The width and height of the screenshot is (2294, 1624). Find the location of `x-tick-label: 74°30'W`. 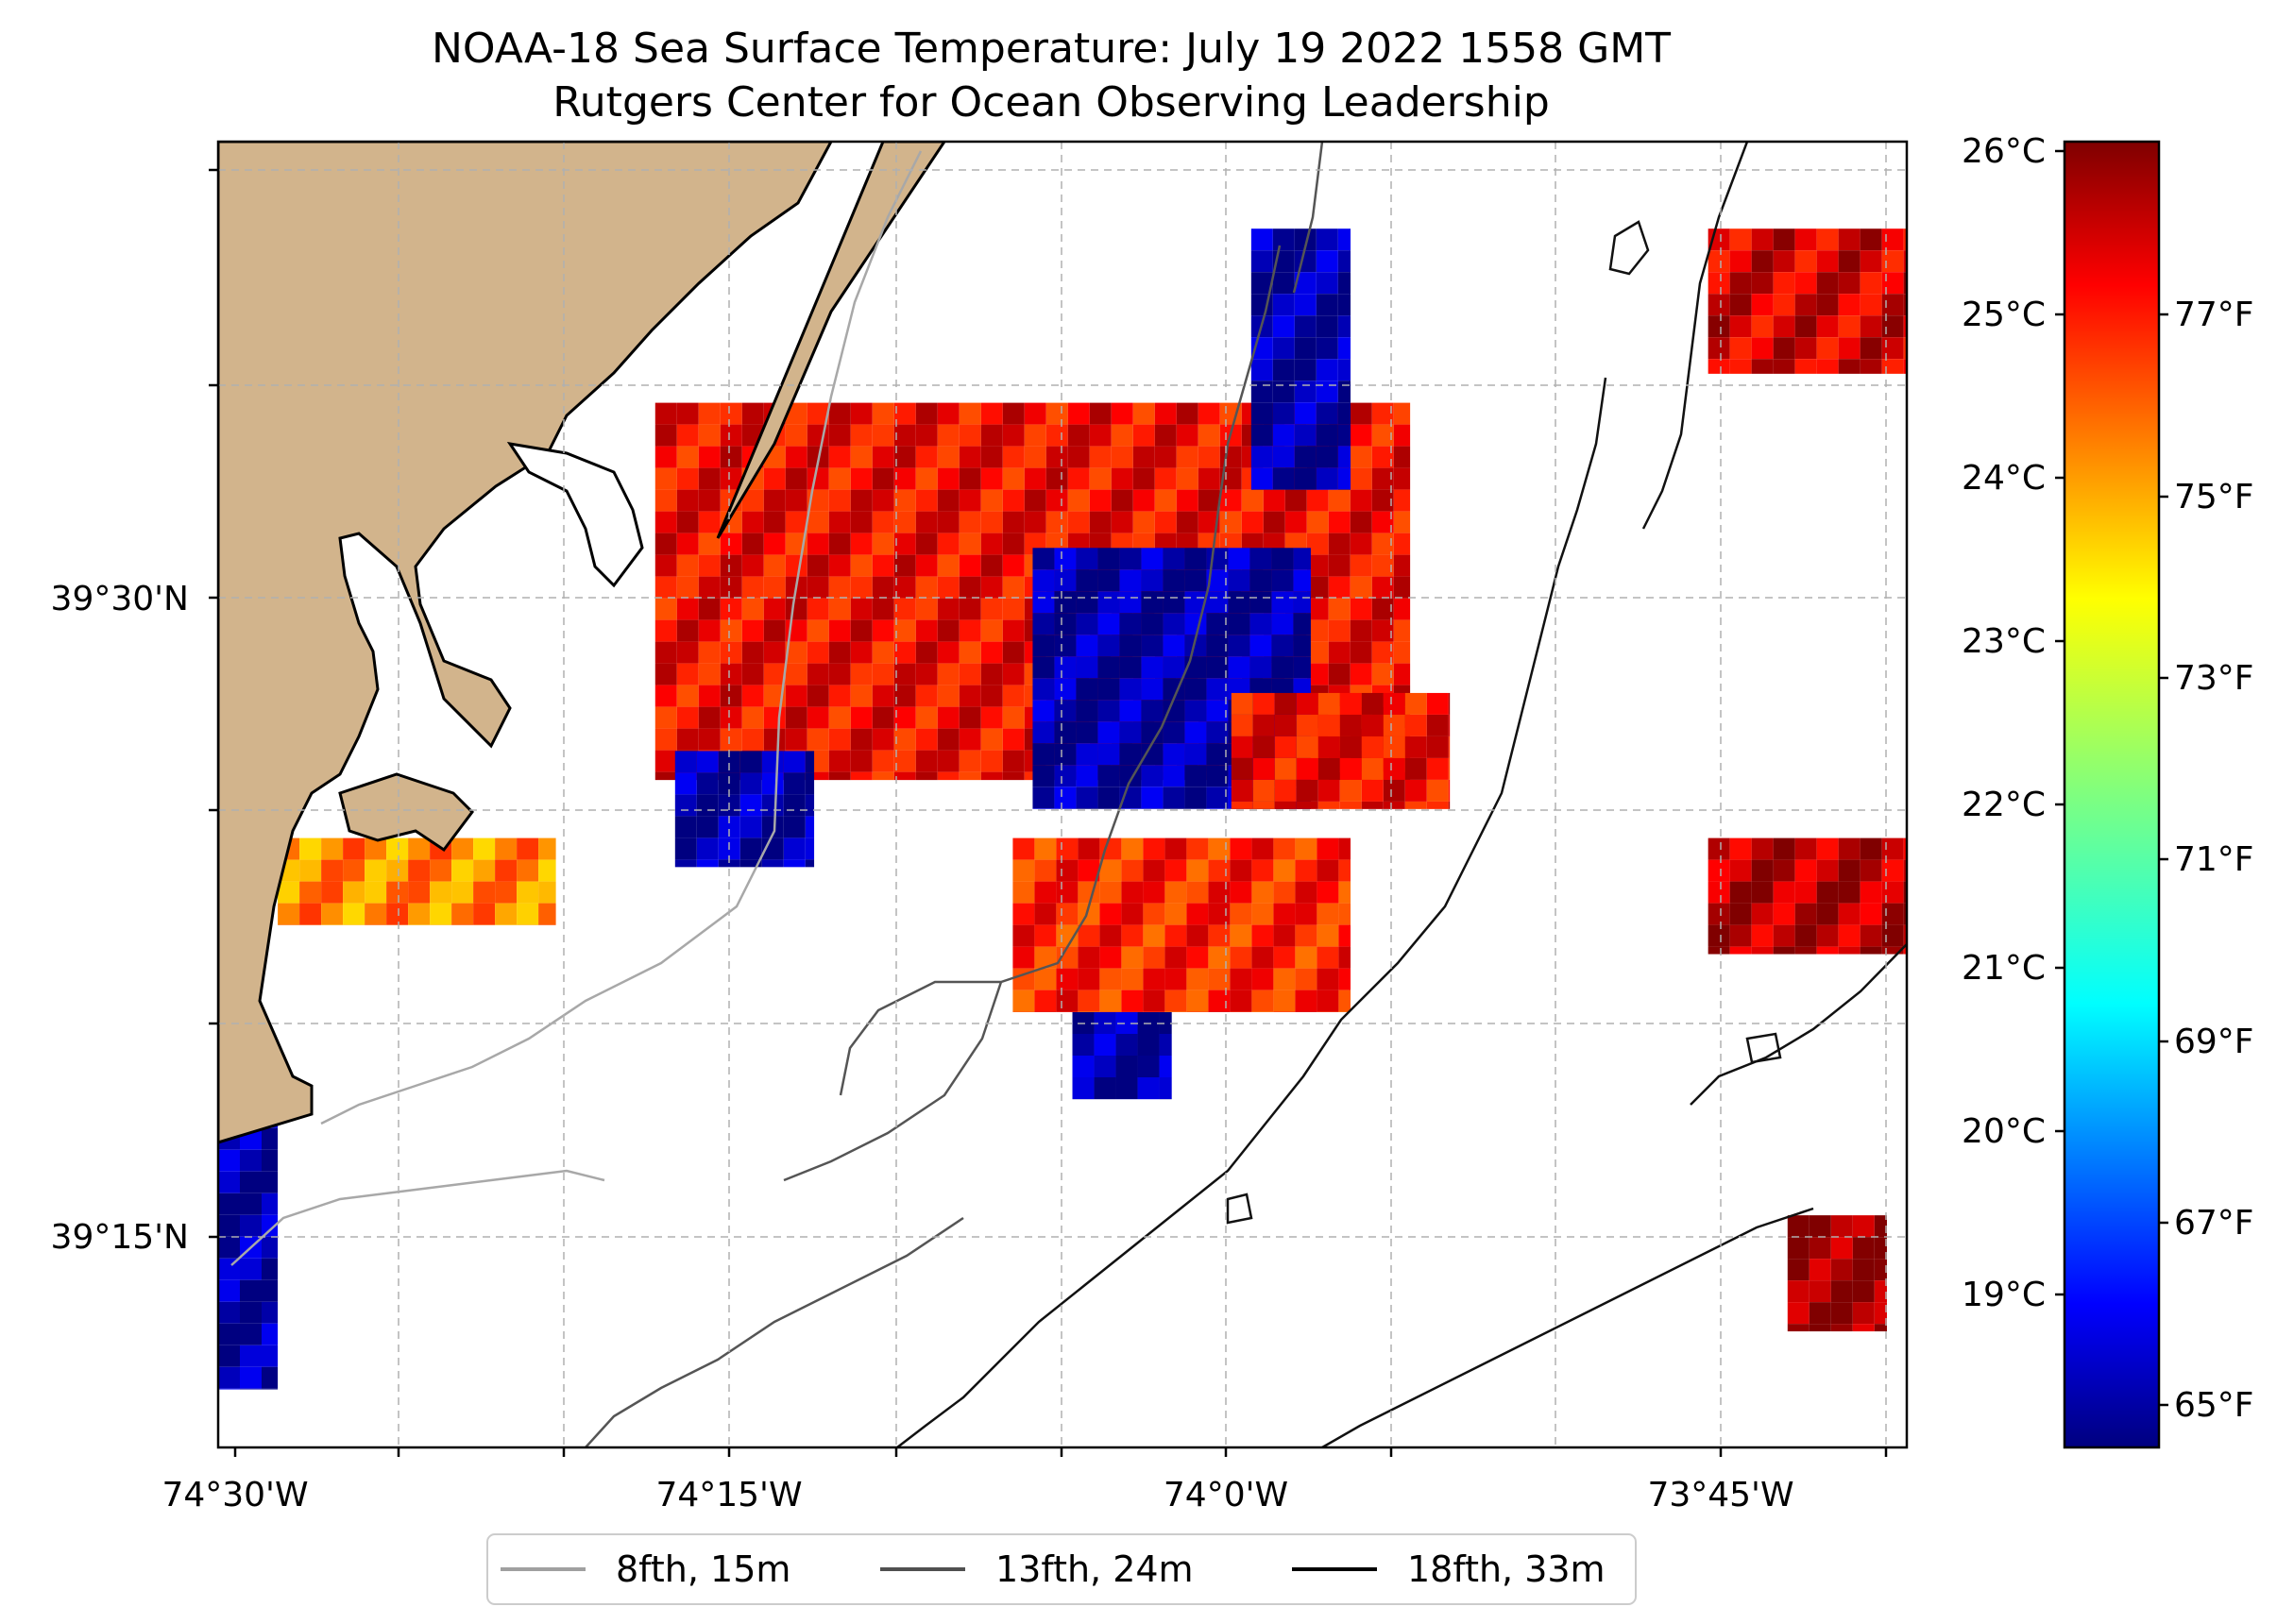

x-tick-label: 74°30'W is located at coordinates (234, 1495).